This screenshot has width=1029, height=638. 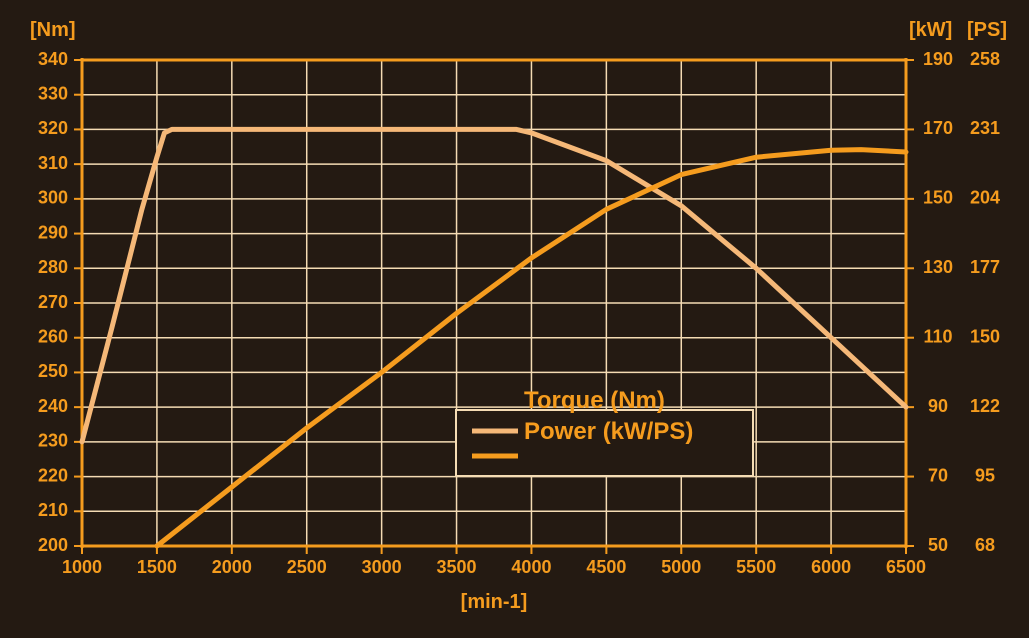 I want to click on y-right-ps-unit-label: [PS], so click(x=987, y=30).